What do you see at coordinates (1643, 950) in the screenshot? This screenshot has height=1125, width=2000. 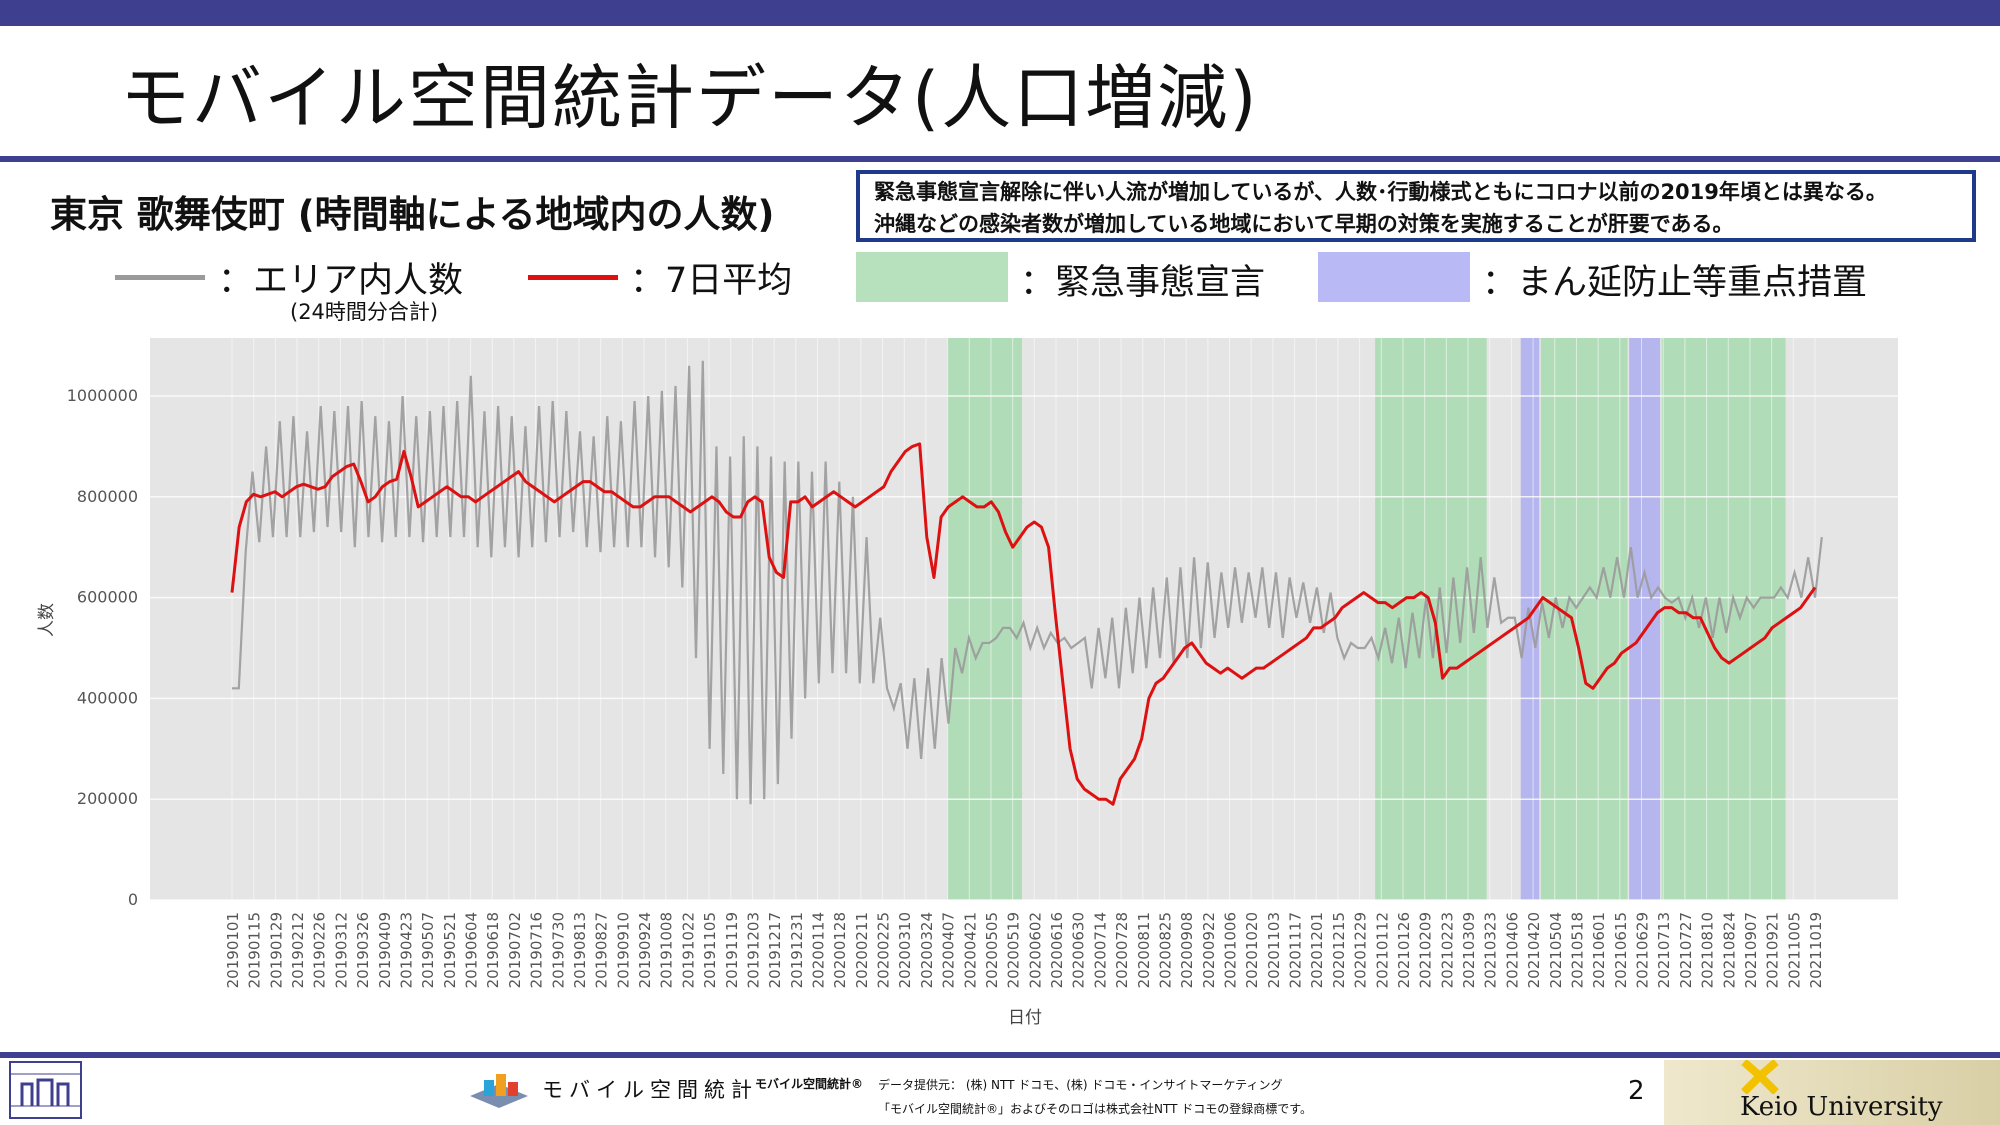 I see `x-tick-label: 20210629` at bounding box center [1643, 950].